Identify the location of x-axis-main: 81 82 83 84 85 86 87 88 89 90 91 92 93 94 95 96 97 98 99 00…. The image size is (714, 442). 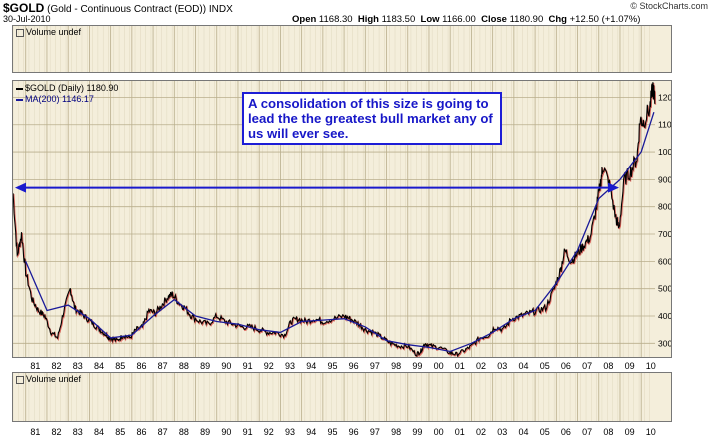
(343, 366).